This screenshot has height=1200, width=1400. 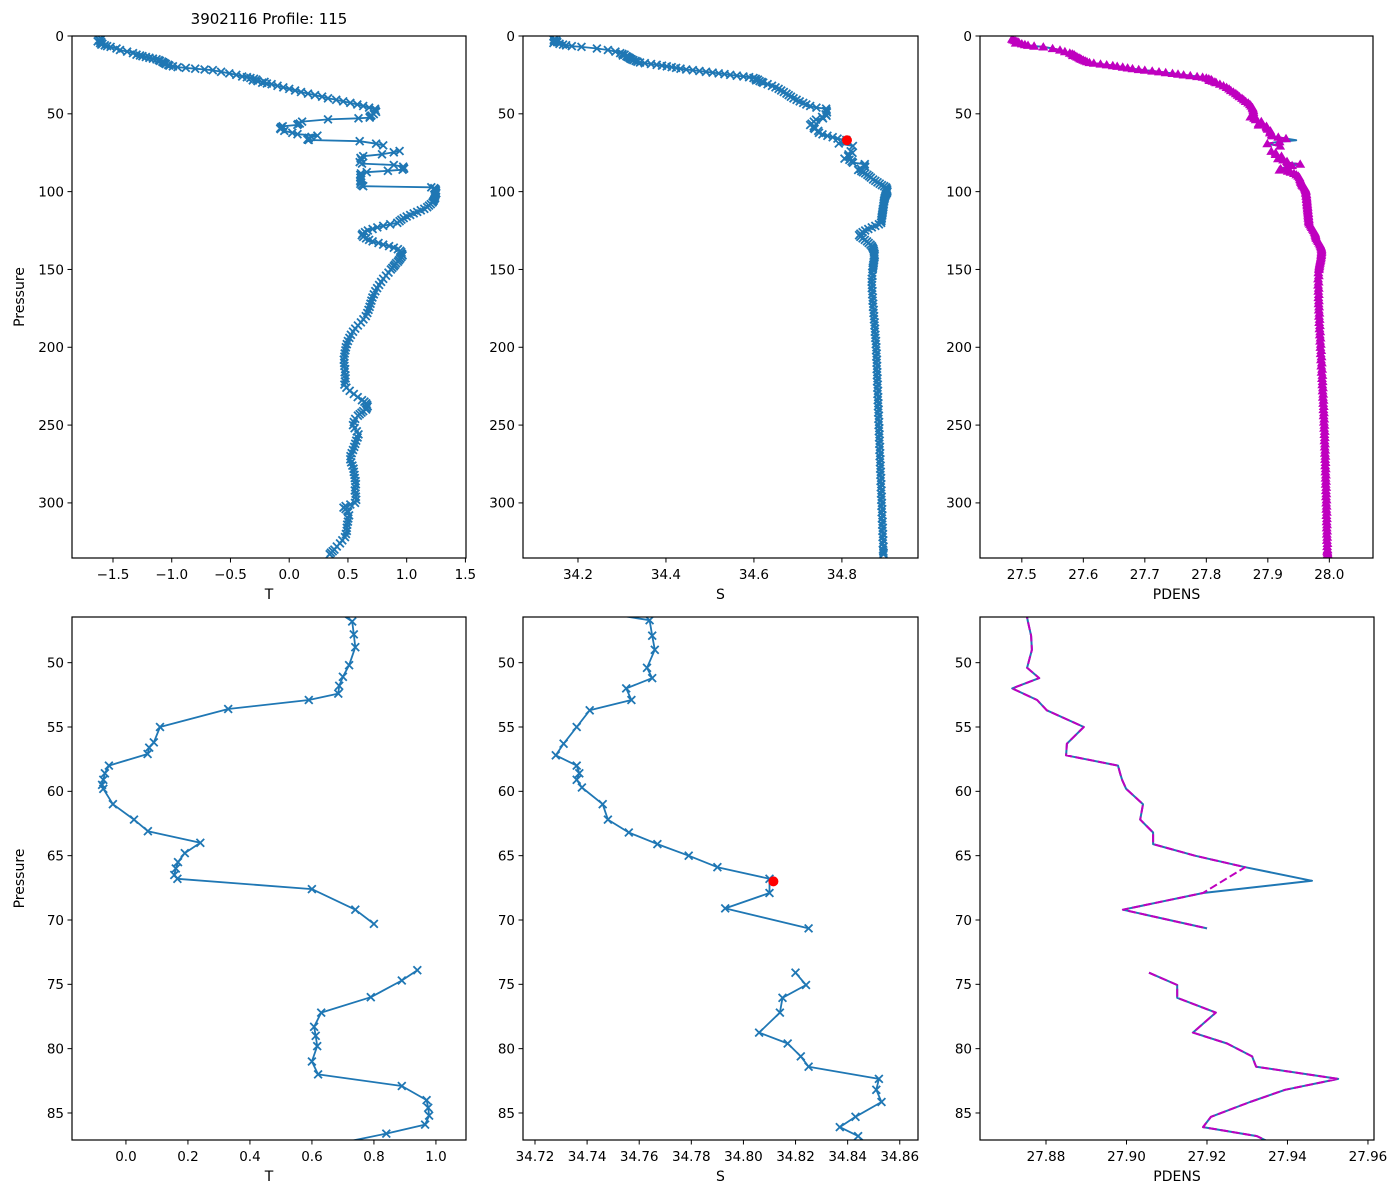 What do you see at coordinates (187, 1157) in the screenshot?
I see `x-tick-label: 0.2` at bounding box center [187, 1157].